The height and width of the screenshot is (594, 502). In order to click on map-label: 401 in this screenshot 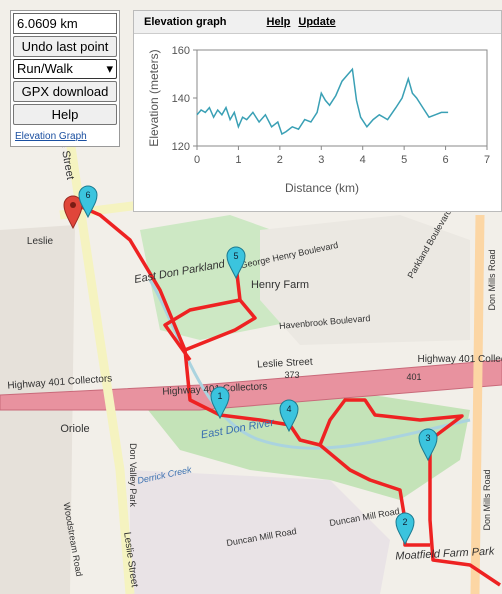, I will do `click(413, 377)`.